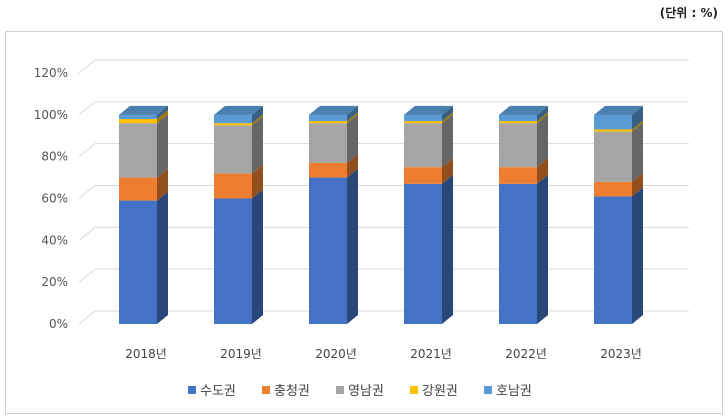  I want to click on x-tick-label: 2018년, so click(146, 354).